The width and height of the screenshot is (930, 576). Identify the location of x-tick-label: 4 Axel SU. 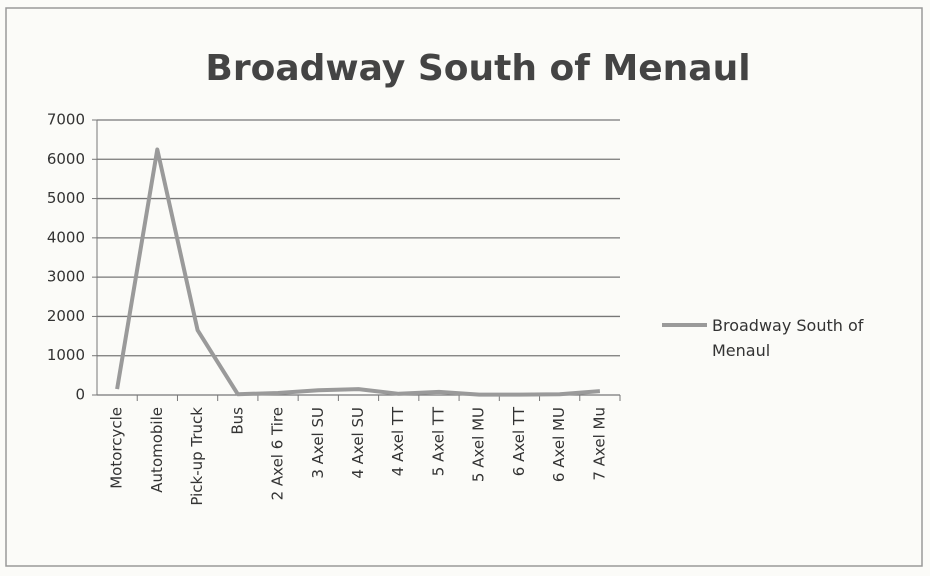
(358, 443).